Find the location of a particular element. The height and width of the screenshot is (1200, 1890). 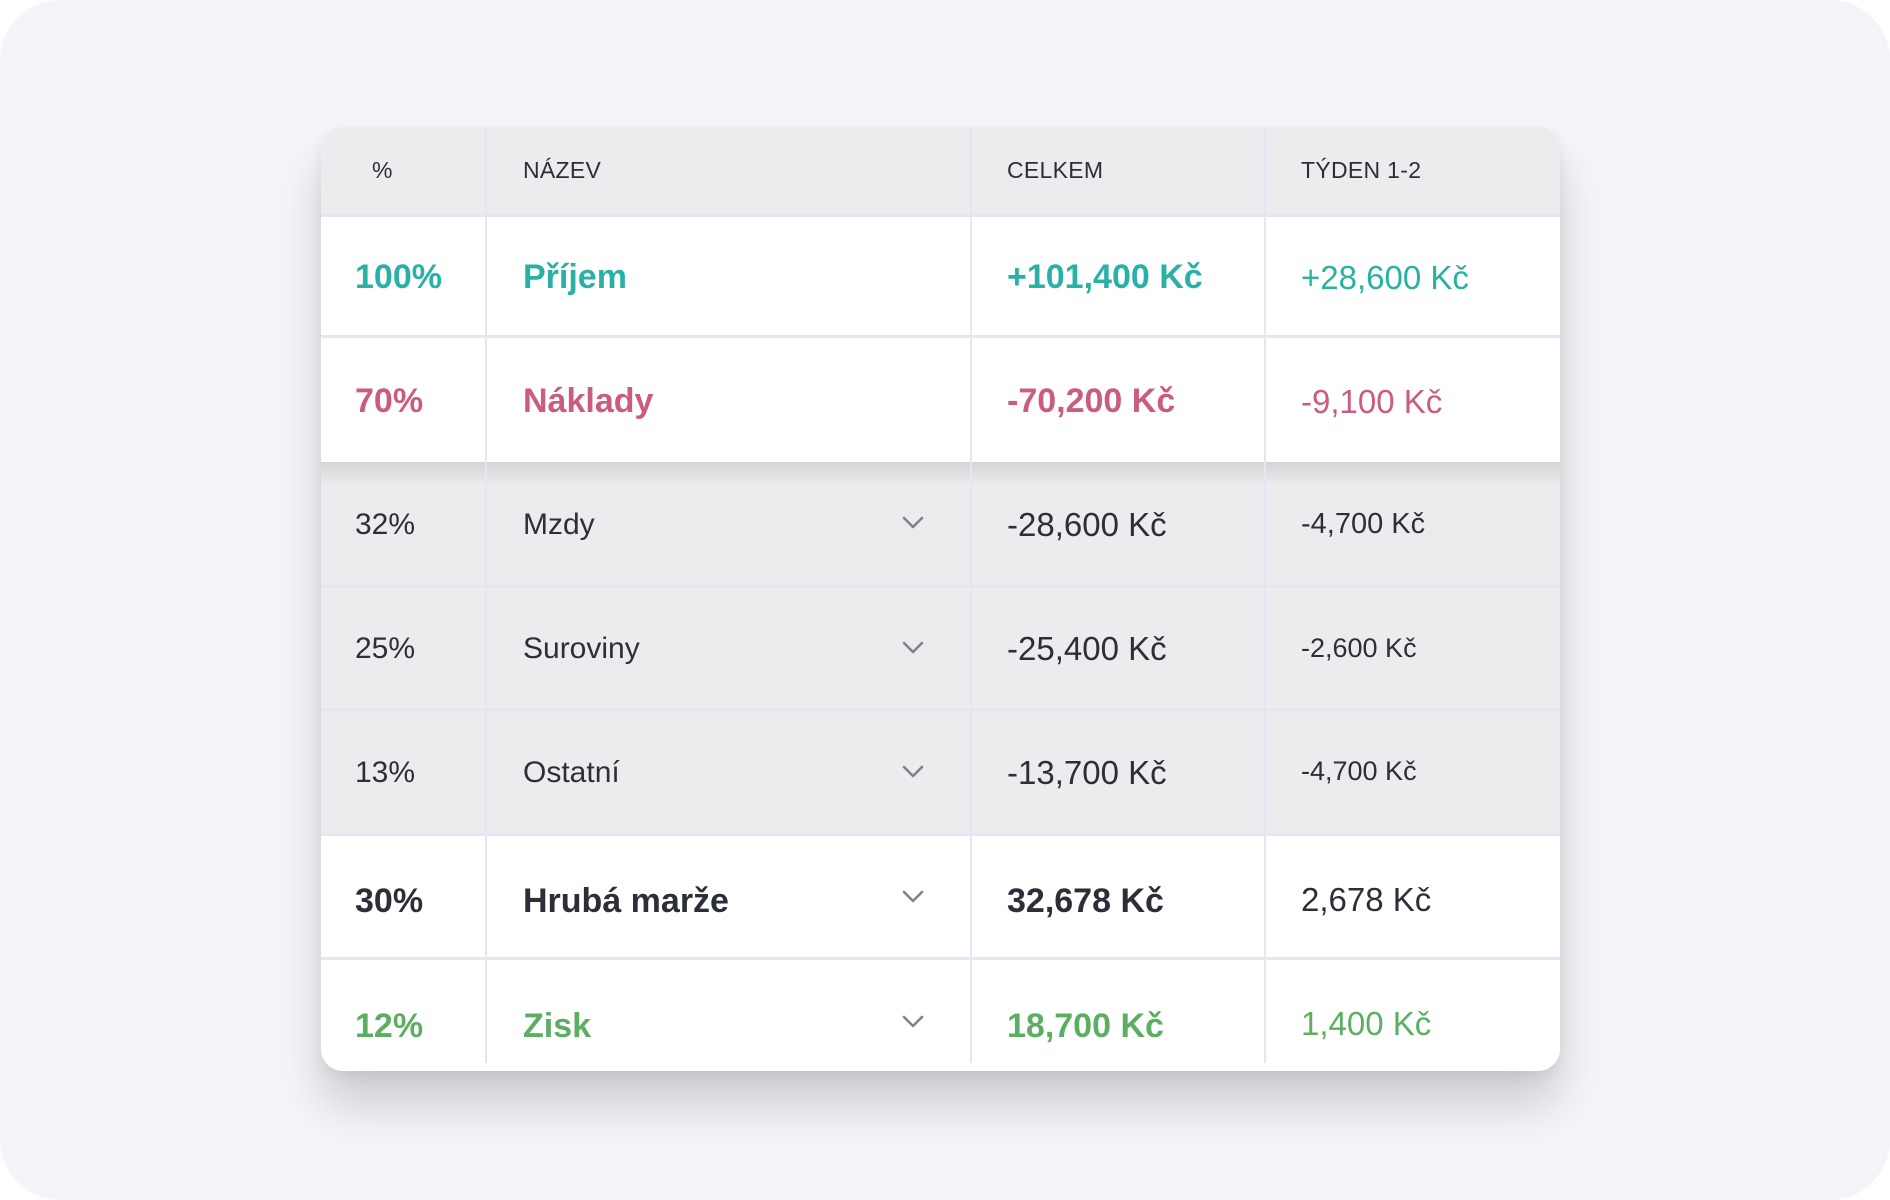

table-header is located at coordinates (940, 171).